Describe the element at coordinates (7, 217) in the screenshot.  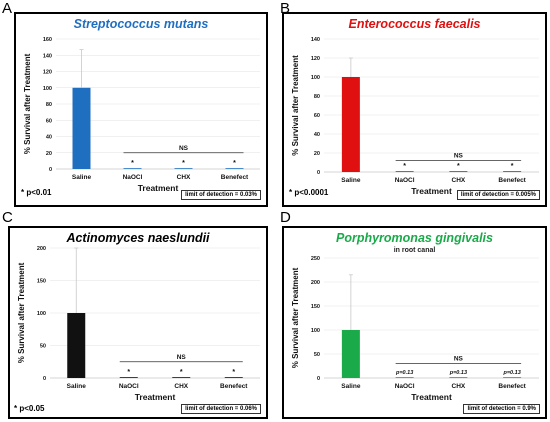
I see `panel-label-c: C` at that location.